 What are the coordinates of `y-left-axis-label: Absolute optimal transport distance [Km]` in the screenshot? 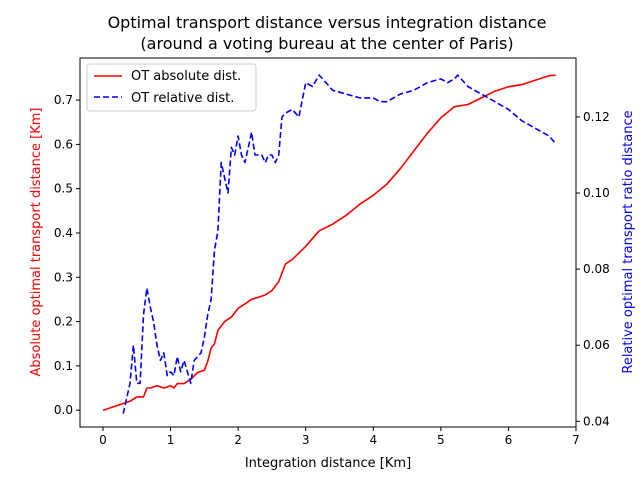 It's located at (36, 242).